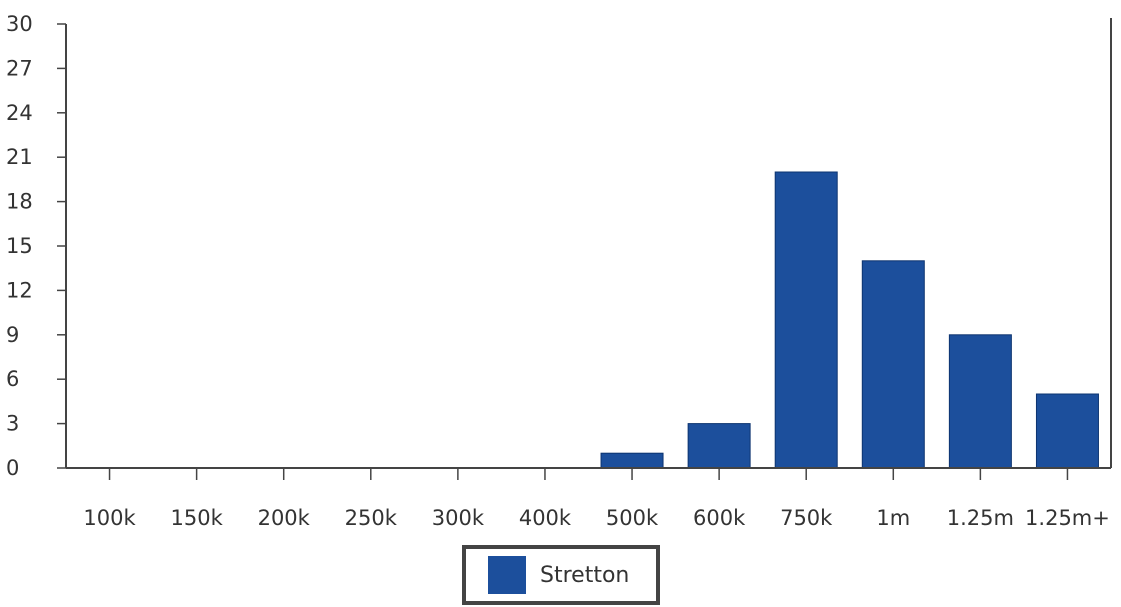 This screenshot has height=607, width=1121. Describe the element at coordinates (19, 113) in the screenshot. I see `y-tick-label: 24` at that location.